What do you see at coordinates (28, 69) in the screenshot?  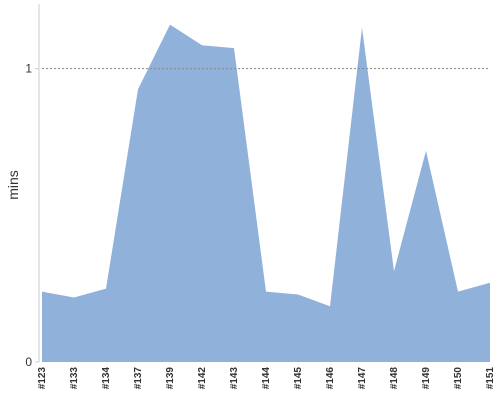 I see `y-tick-label: 1` at bounding box center [28, 69].